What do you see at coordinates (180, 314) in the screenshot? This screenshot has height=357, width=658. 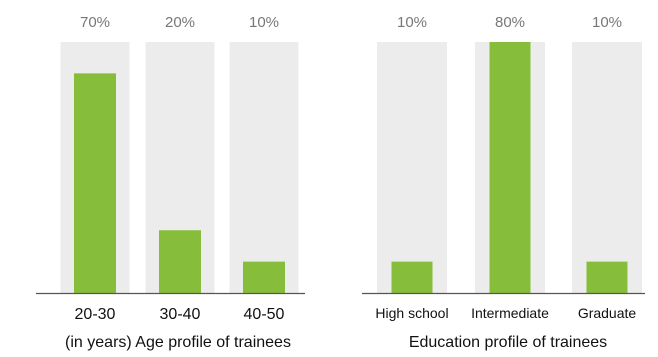 I see `category-tick-label: 30-40` at bounding box center [180, 314].